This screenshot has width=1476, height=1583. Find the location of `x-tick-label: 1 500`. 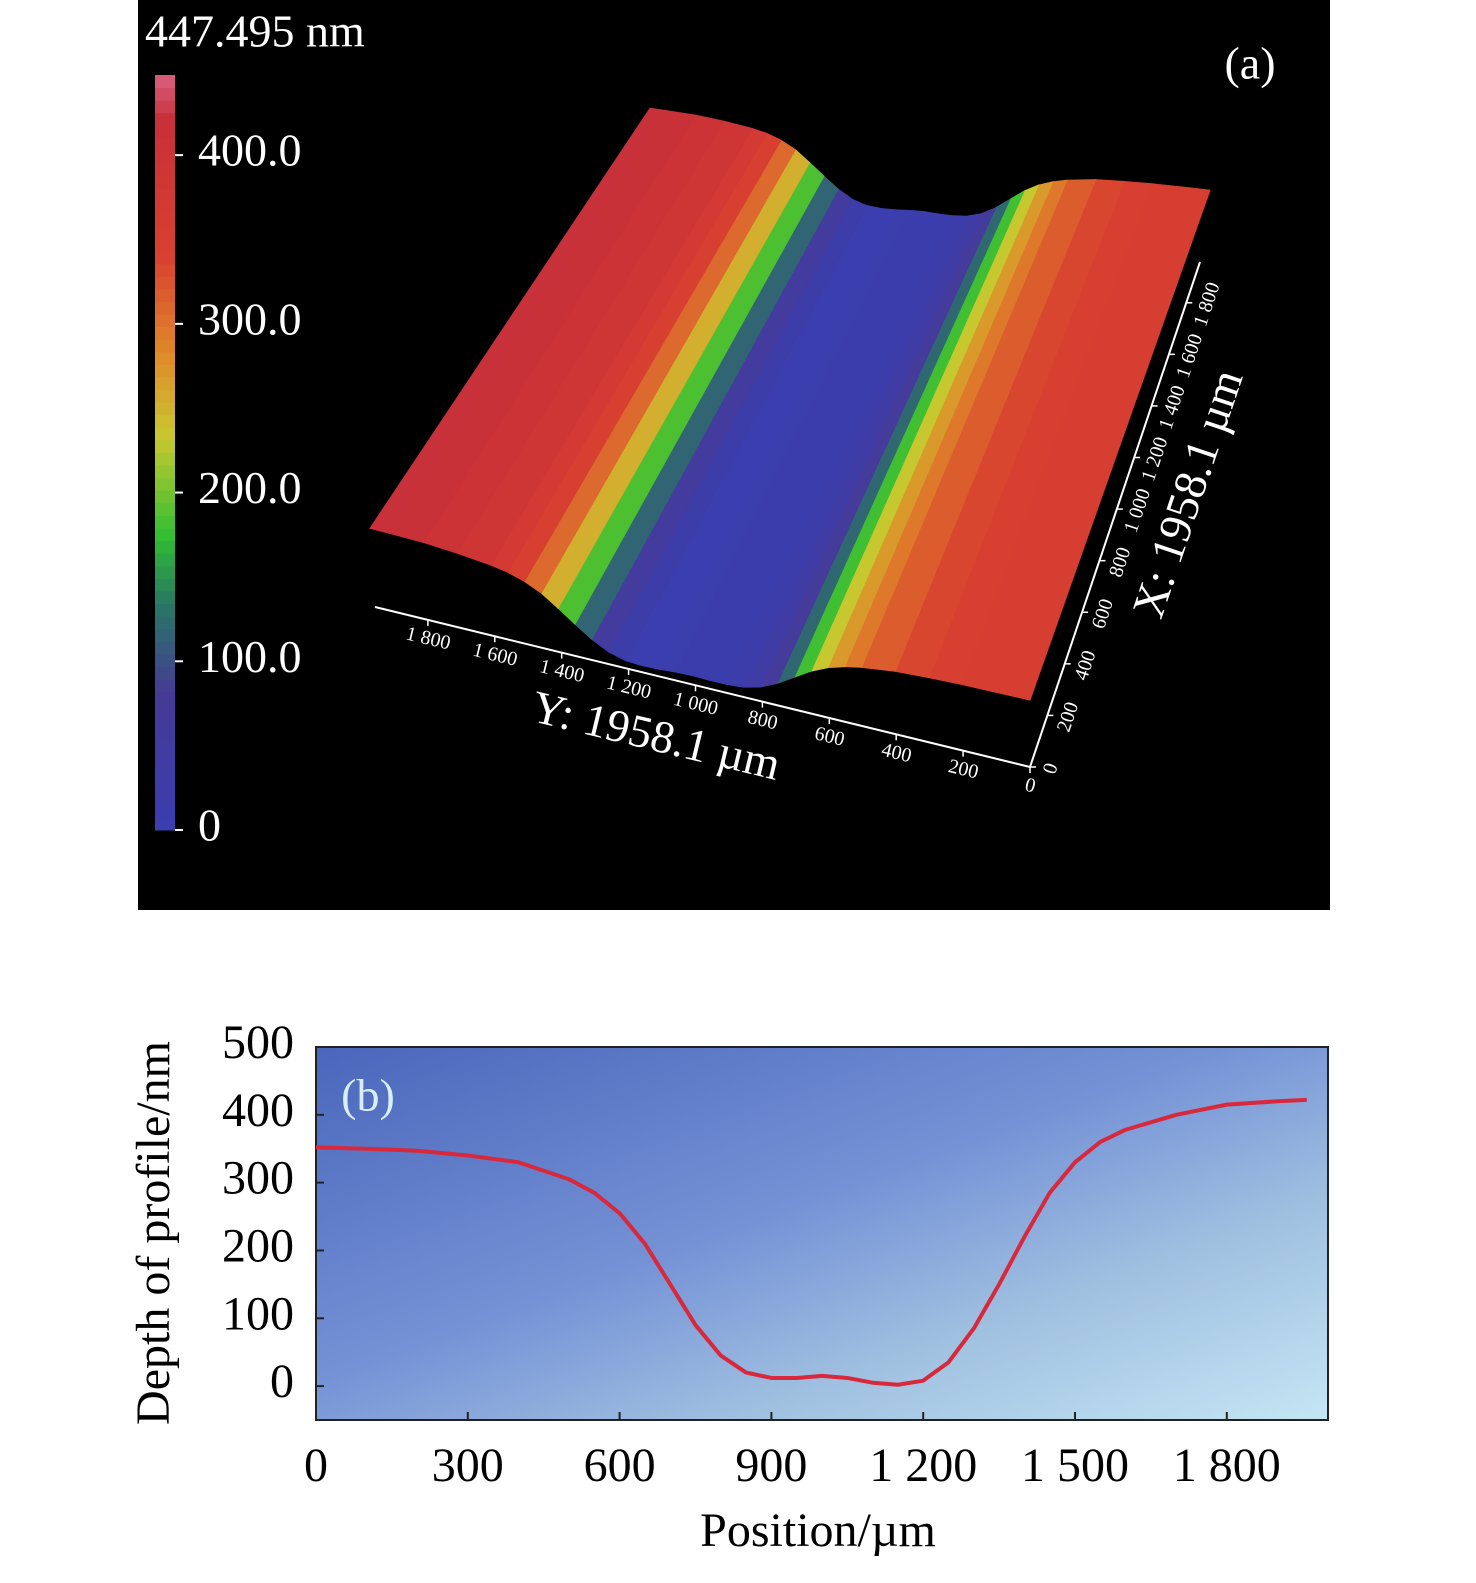

x-tick-label: 1 500 is located at coordinates (1075, 1465).